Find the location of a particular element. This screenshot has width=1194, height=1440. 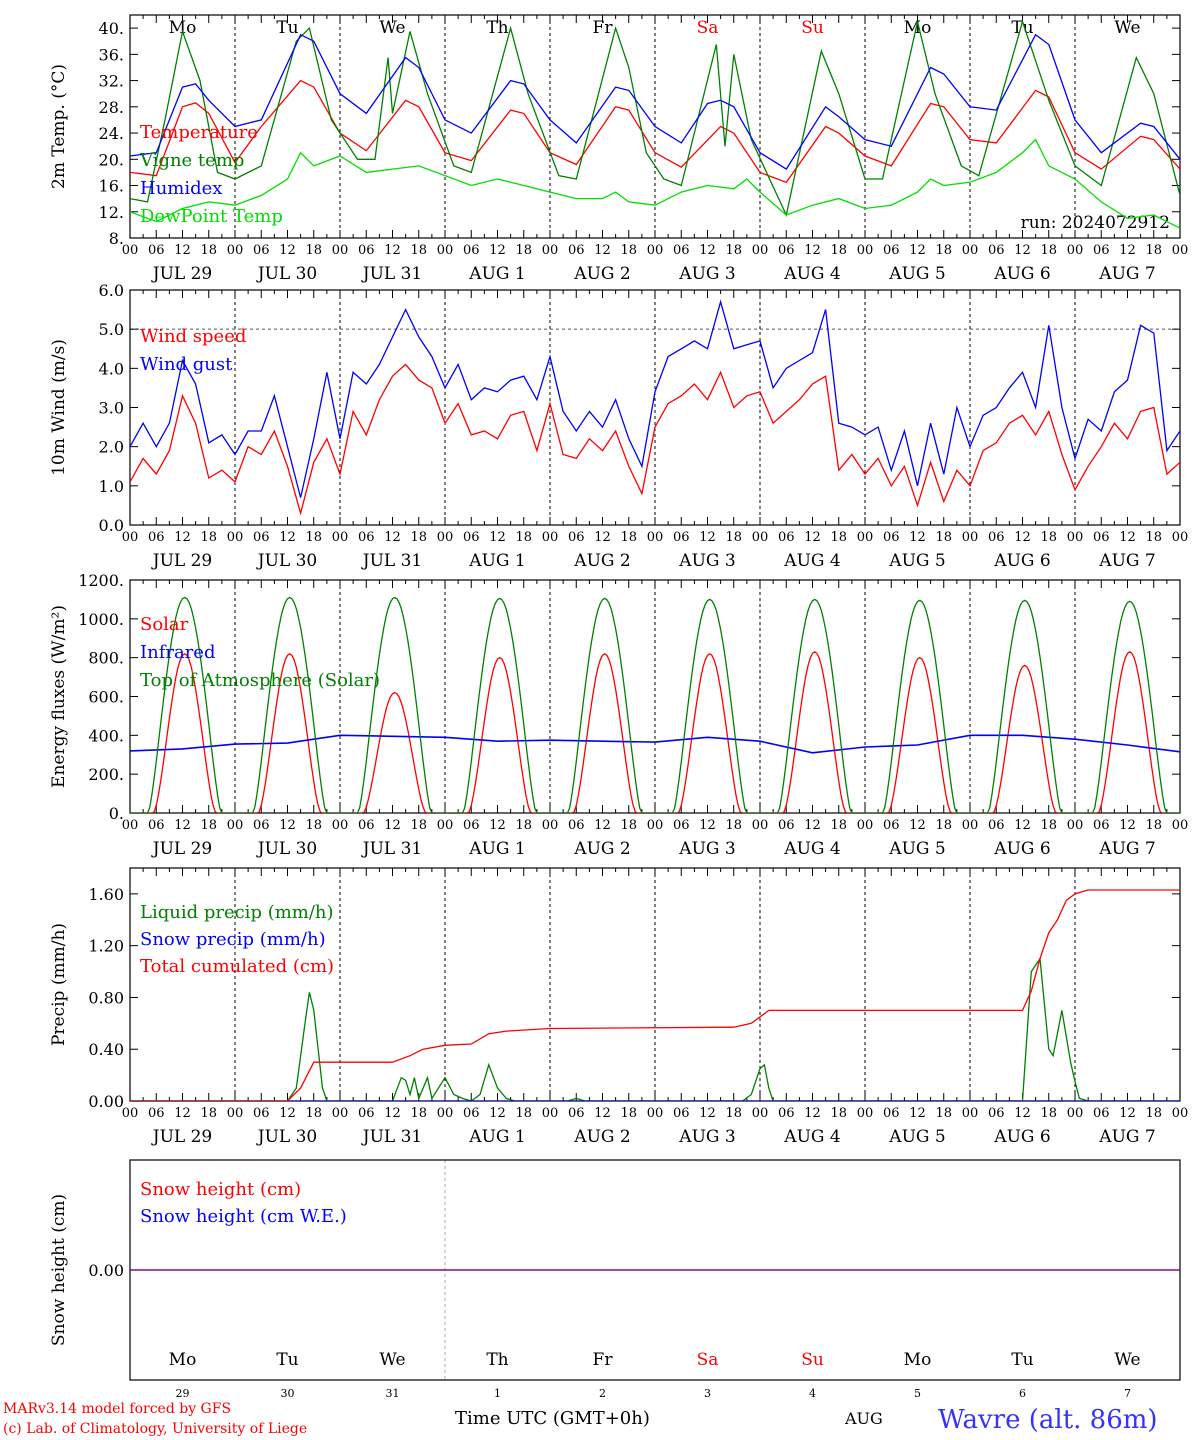

date-label: JUL 31 is located at coordinates (391, 561).